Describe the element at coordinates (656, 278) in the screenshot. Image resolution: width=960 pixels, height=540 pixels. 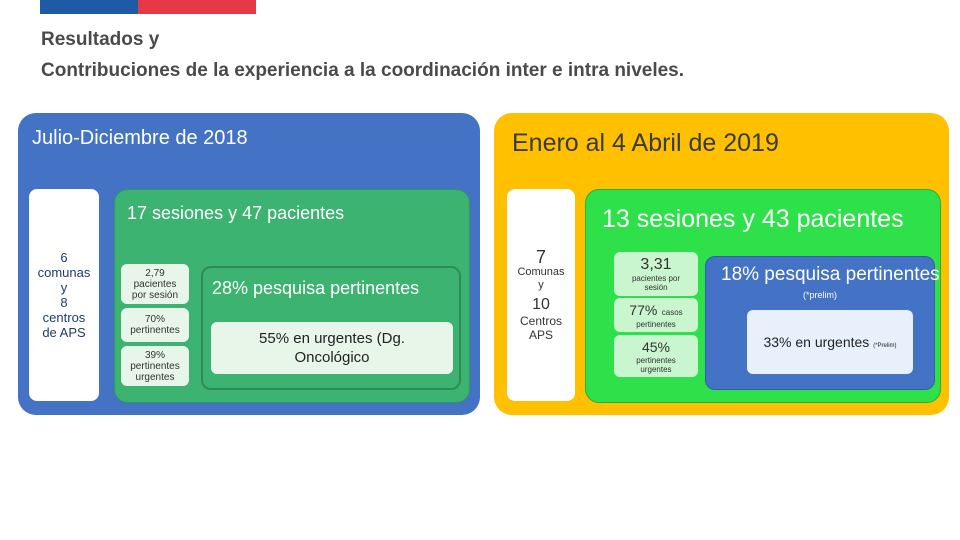
I see `stat-label: pacientes por` at that location.